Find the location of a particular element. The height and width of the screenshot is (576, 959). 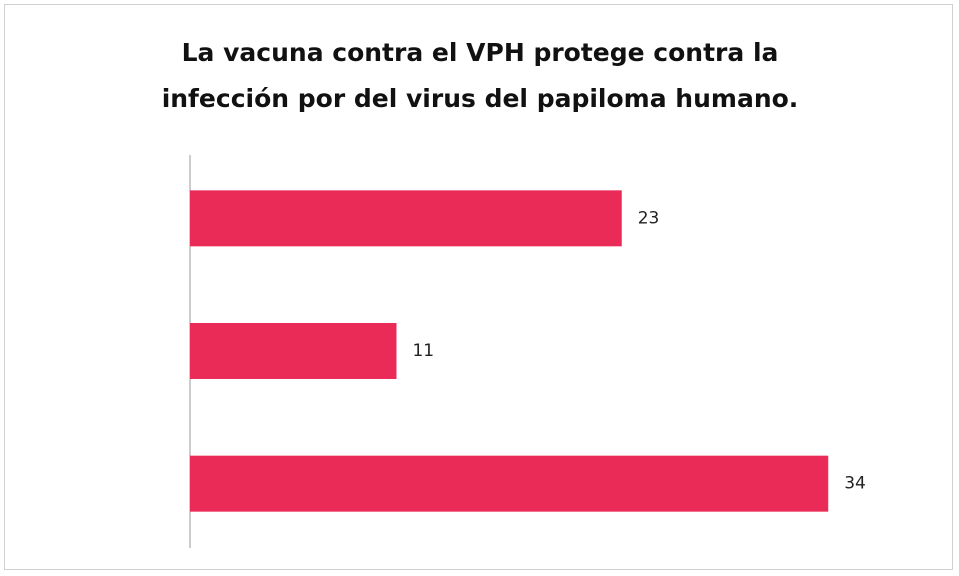

data-label: 23 is located at coordinates (649, 218).